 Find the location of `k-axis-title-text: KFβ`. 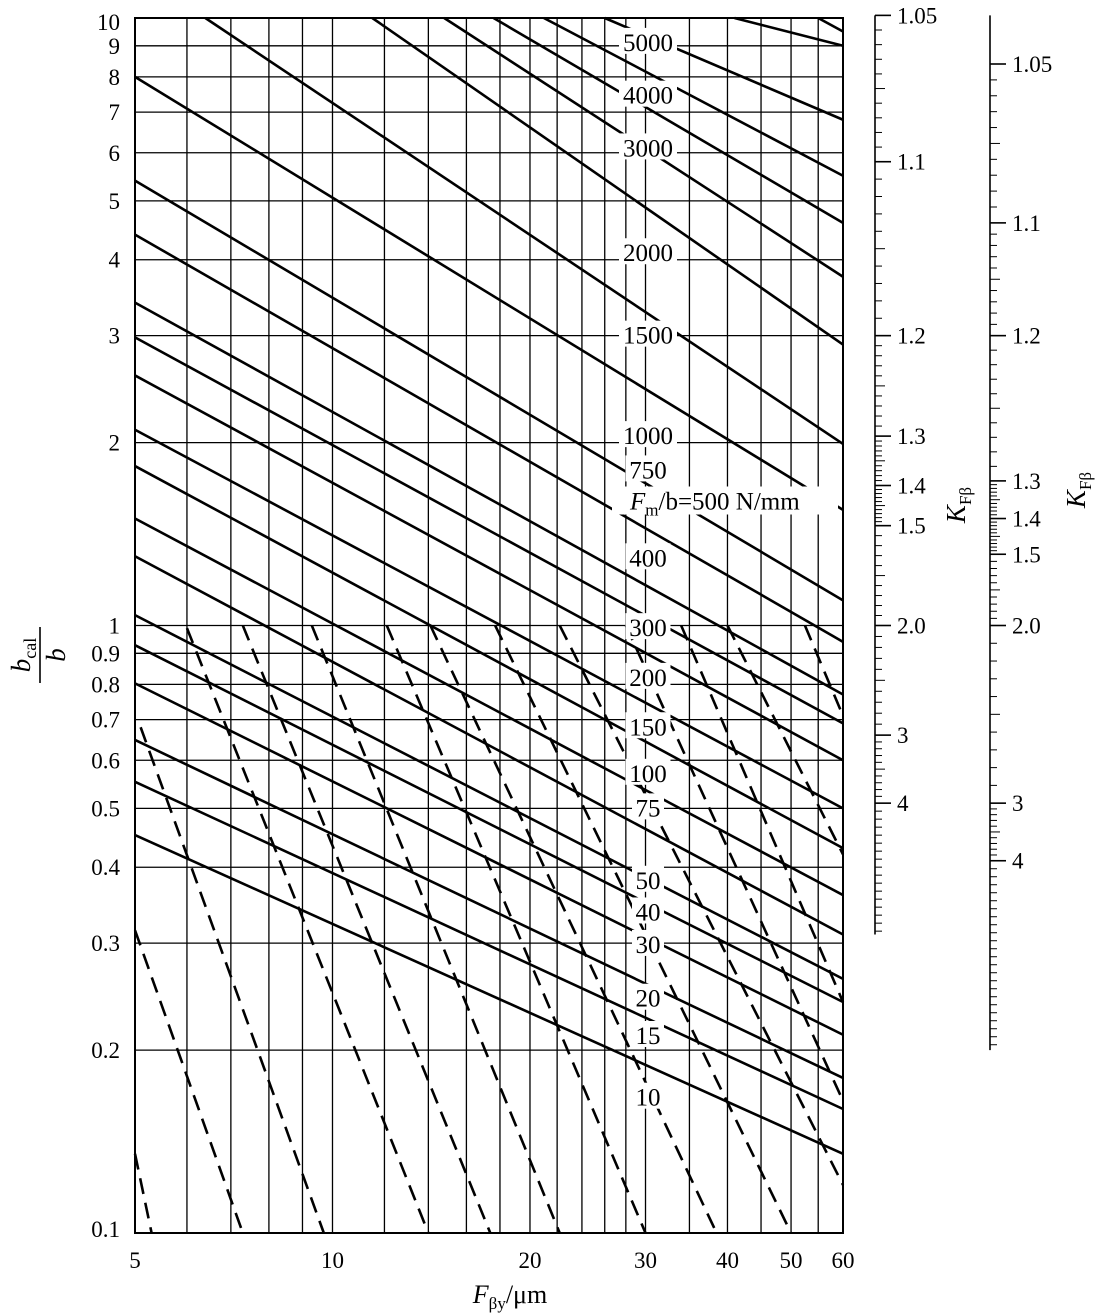

k-axis-title-text: KFβ is located at coordinates (958, 505).